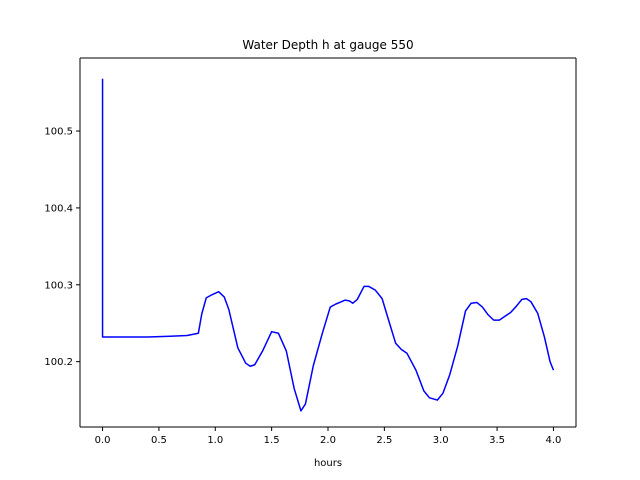 The width and height of the screenshot is (640, 480). Describe the element at coordinates (497, 440) in the screenshot. I see `x-tick-label: 3.5` at that location.